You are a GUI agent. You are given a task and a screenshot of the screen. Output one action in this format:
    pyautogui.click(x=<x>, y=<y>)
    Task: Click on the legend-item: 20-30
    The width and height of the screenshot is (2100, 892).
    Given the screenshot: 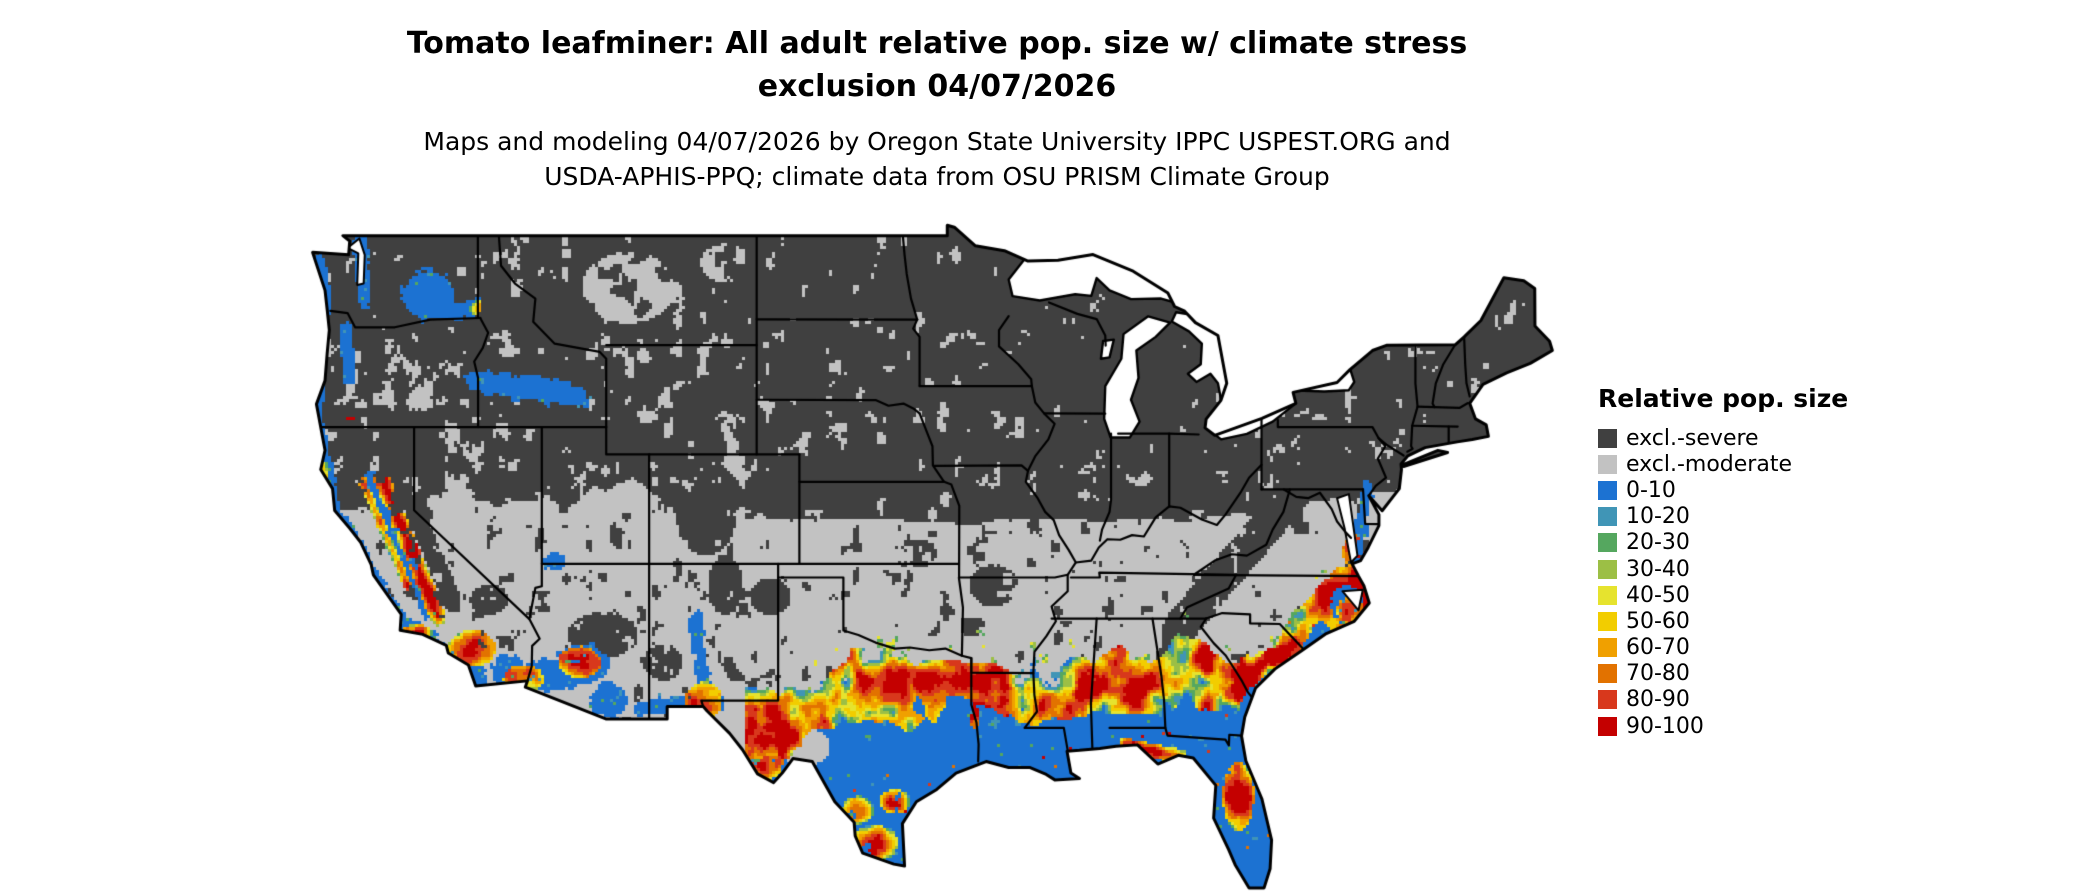 What is the action you would take?
    pyautogui.click(x=1723, y=543)
    